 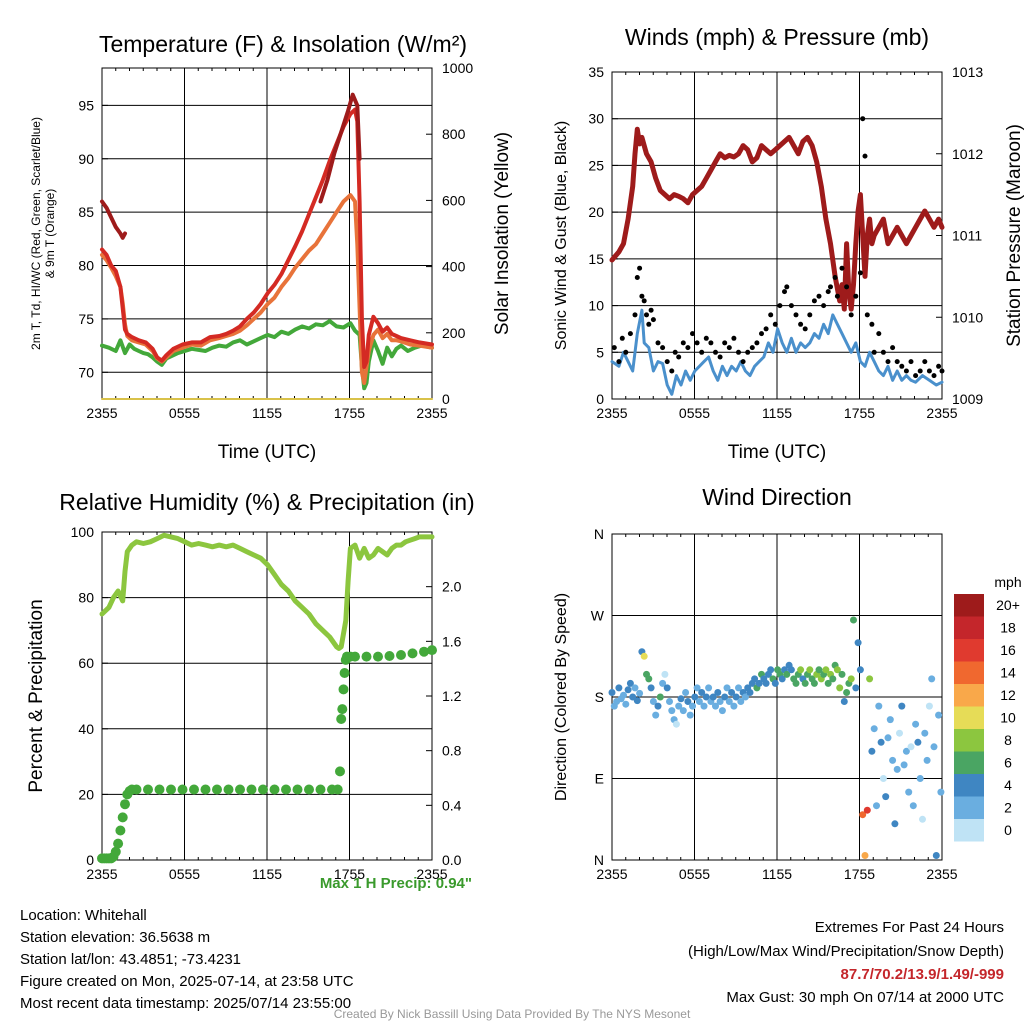 I want to click on wind-series-line, so click(x=777, y=219).